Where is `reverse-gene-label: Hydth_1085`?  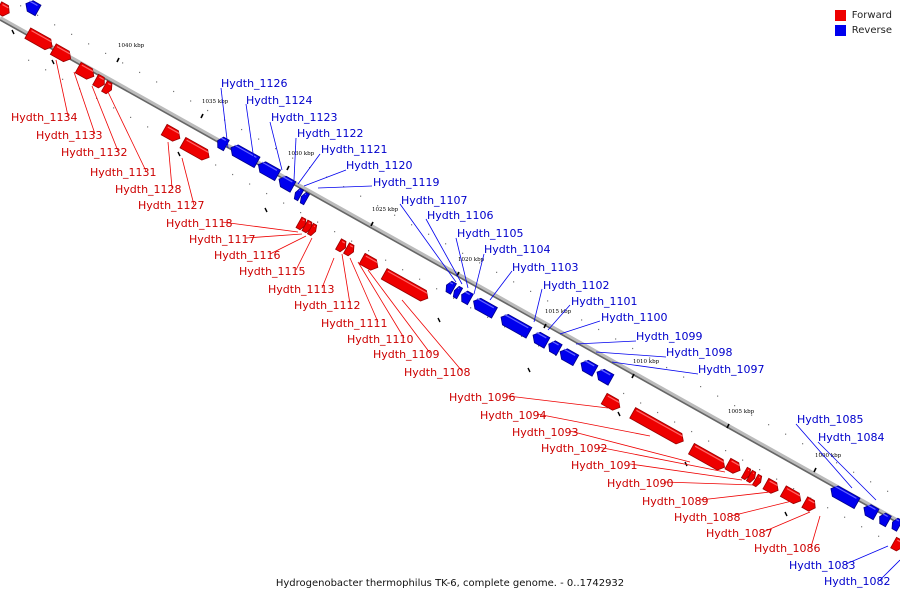 reverse-gene-label: Hydth_1085 is located at coordinates (830, 419).